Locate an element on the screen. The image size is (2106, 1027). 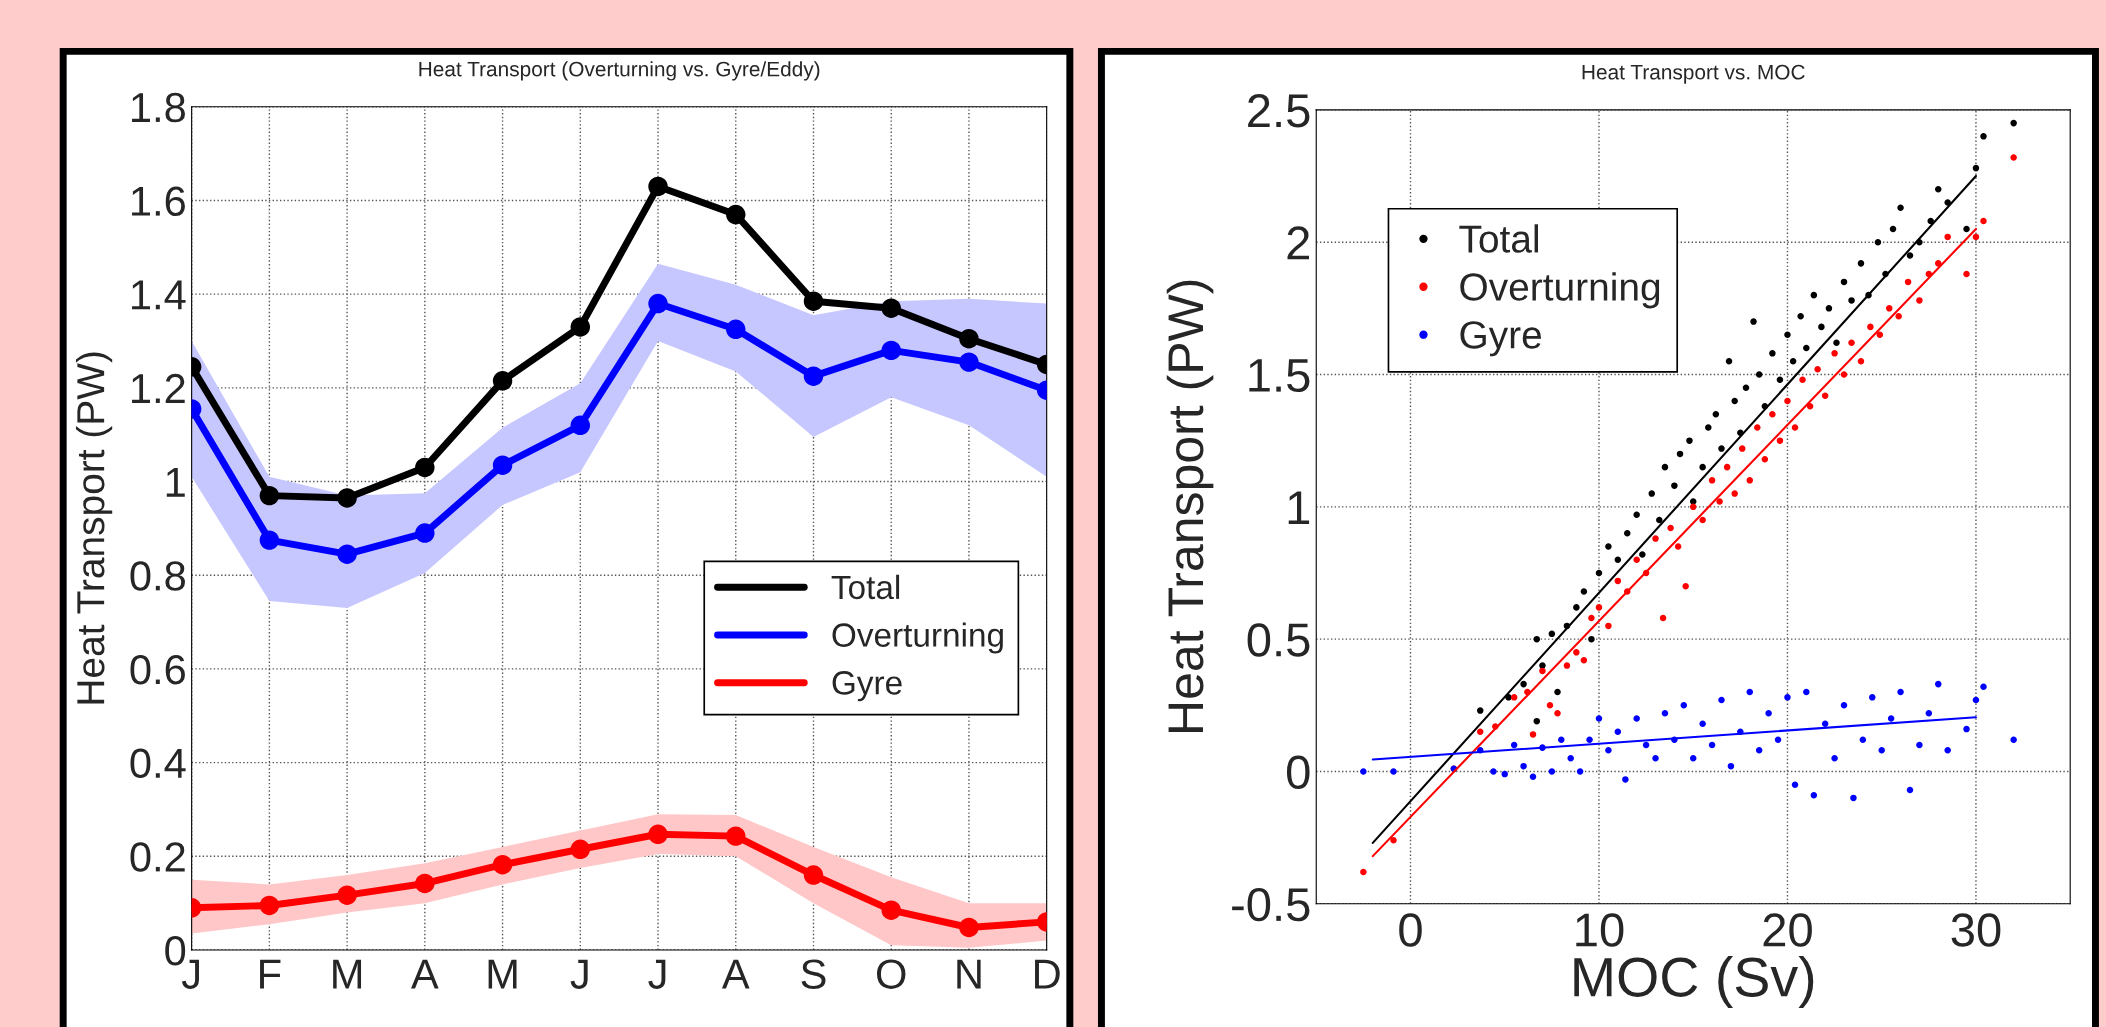
x-tick-label: D is located at coordinates (1047, 974).